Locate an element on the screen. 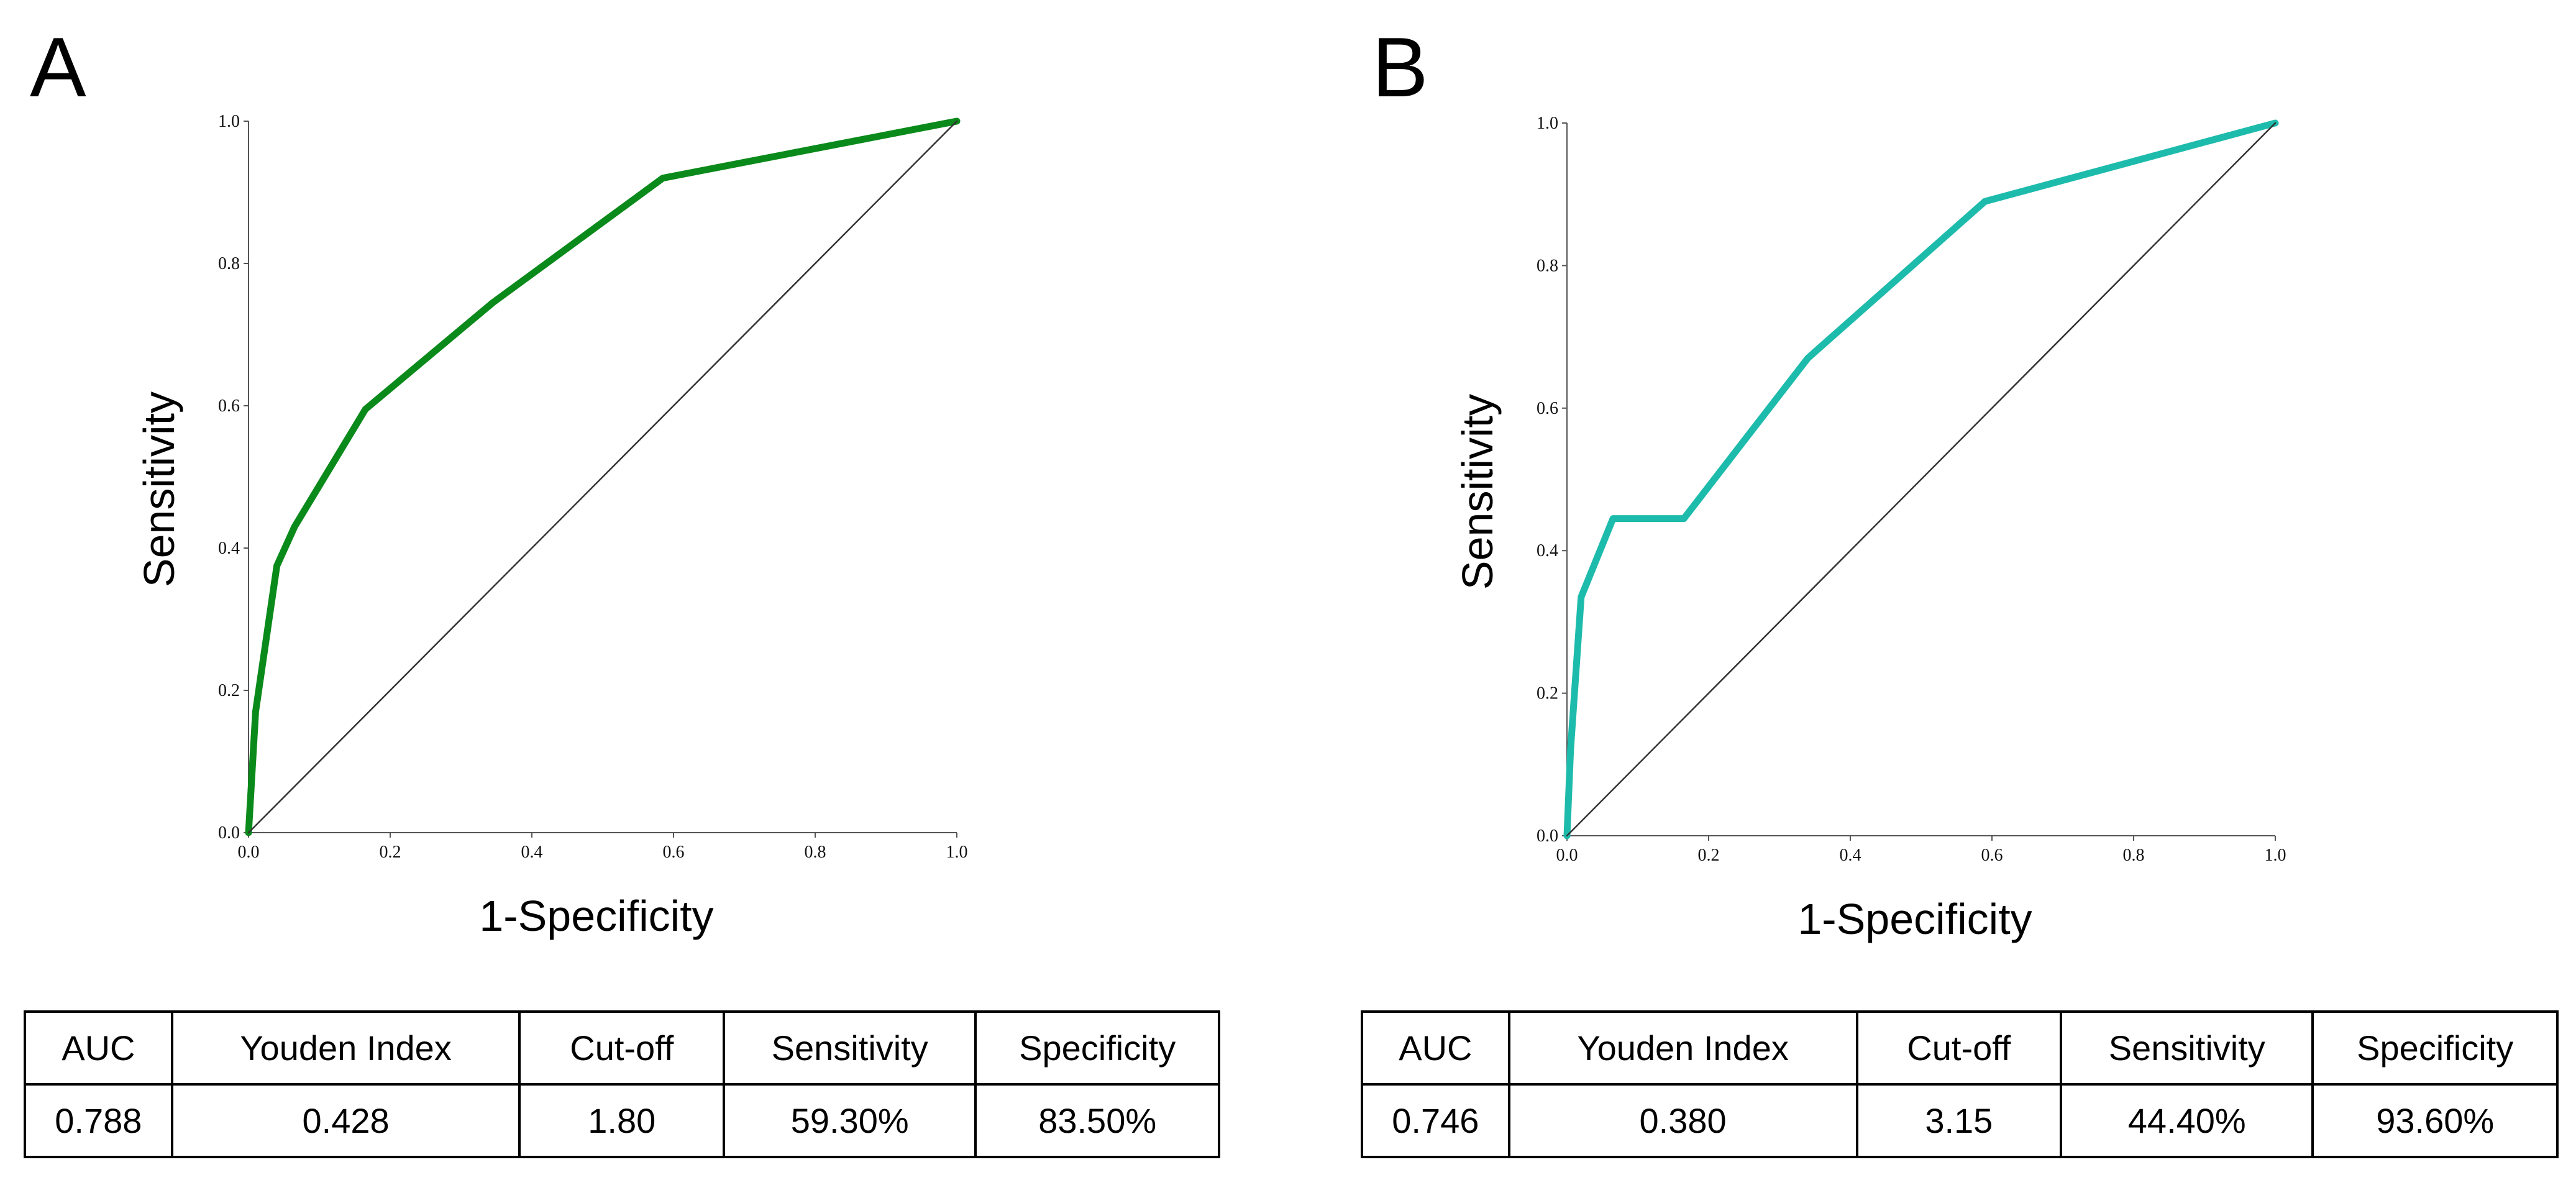 The image size is (2576, 1180). value-cut-off: 1.80 is located at coordinates (622, 1120).